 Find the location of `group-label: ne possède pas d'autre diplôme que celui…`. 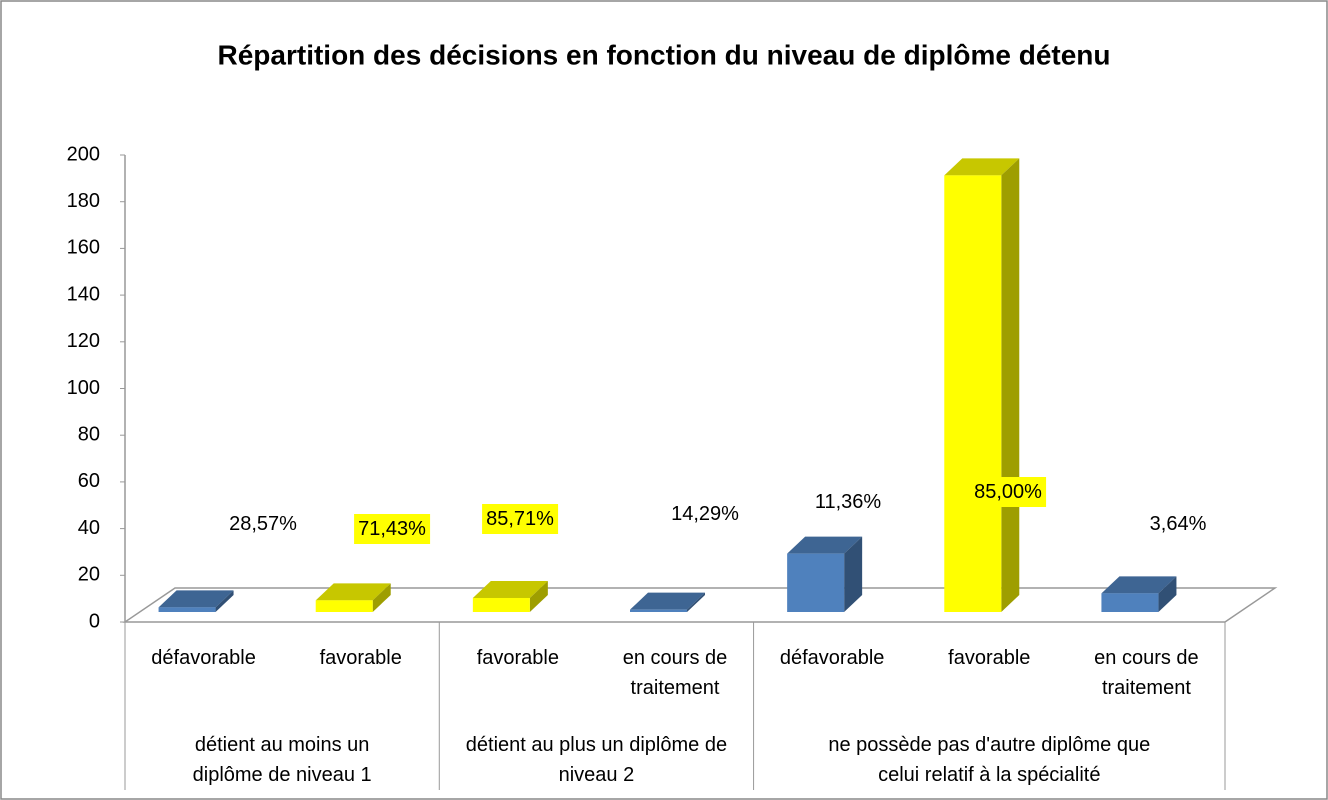

group-label: ne possède pas d'autre diplôme que celui… is located at coordinates (989, 760).